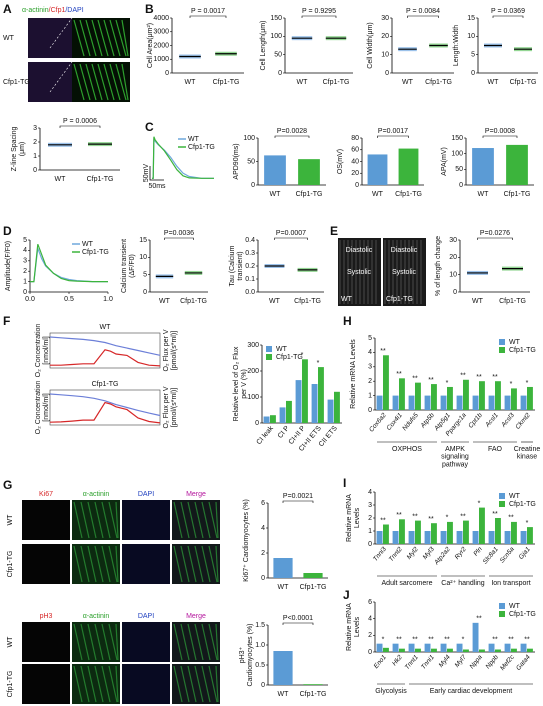 This screenshot has height=706, width=543. What do you see at coordinates (391, 691) in the screenshot?
I see `group-label: Glycolysis` at bounding box center [391, 691].